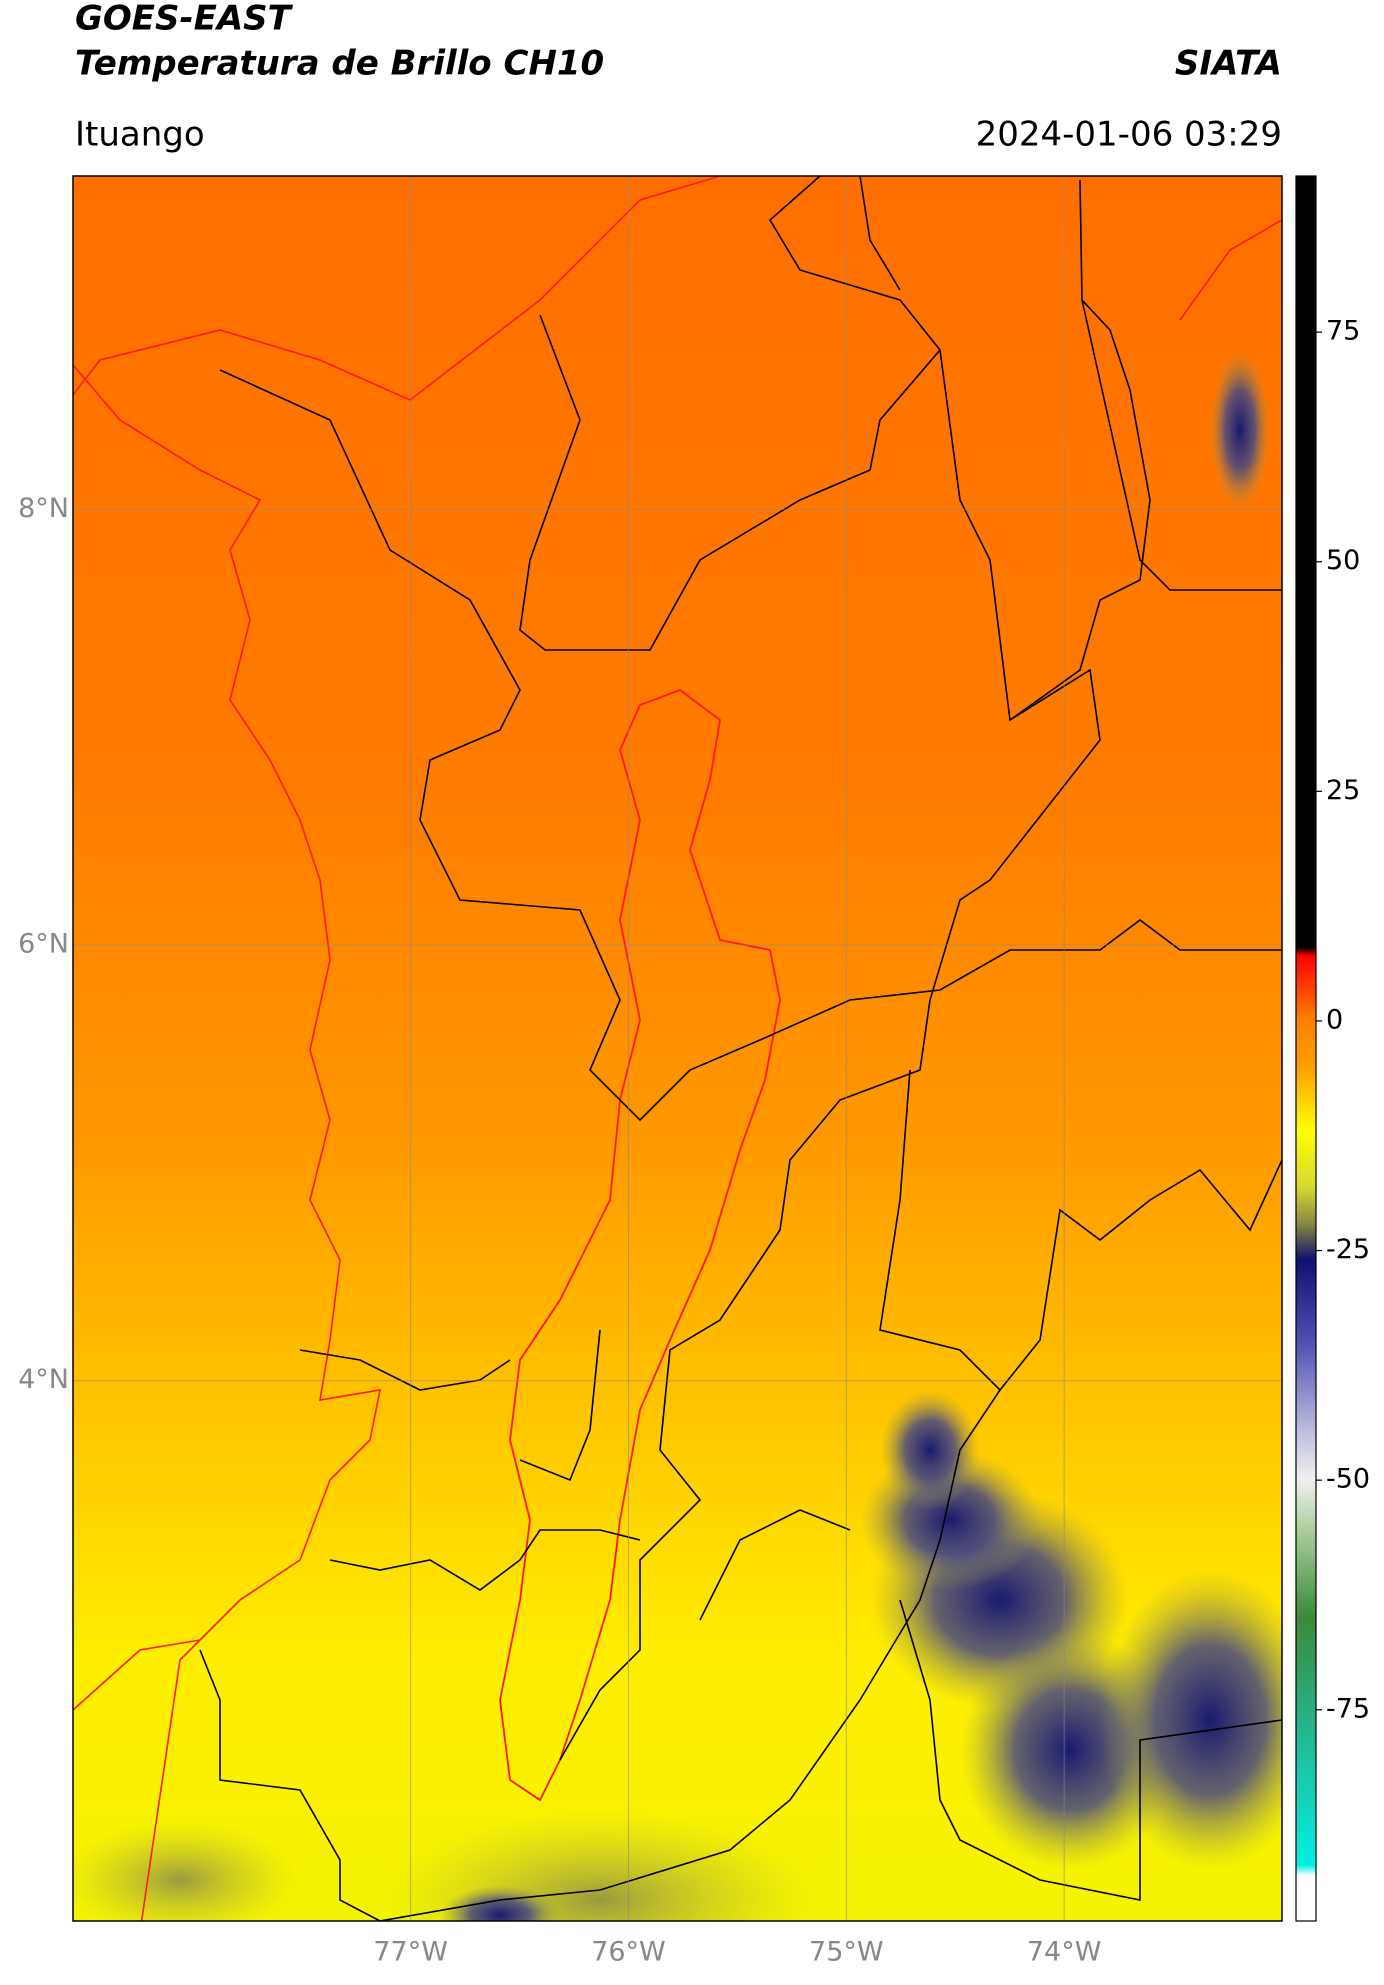 The height and width of the screenshot is (1985, 1384). I want to click on colorbar-ticks: 75 50 25 0 -25 -50 -75, so click(1343, 1020).